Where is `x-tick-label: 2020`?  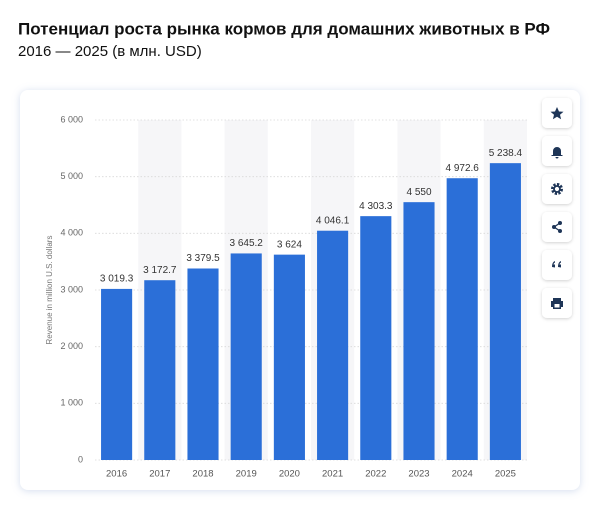 x-tick-label: 2020 is located at coordinates (289, 474).